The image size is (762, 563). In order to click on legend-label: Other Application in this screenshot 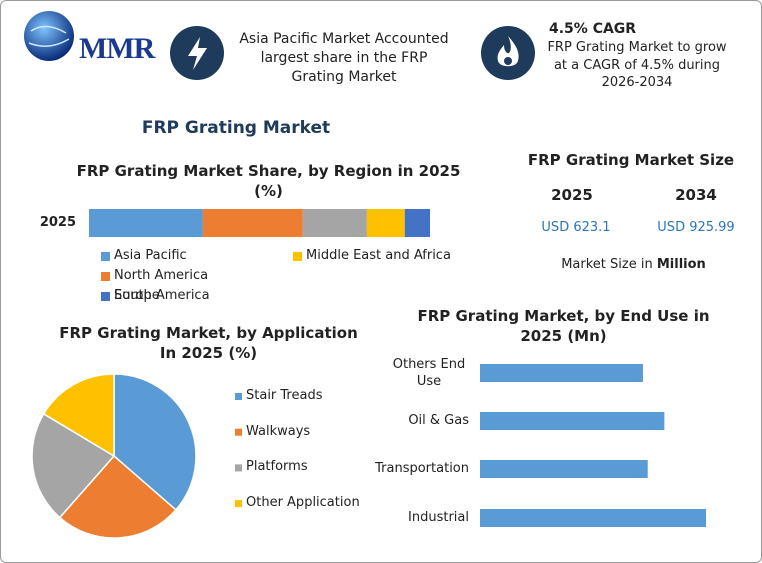, I will do `click(303, 503)`.